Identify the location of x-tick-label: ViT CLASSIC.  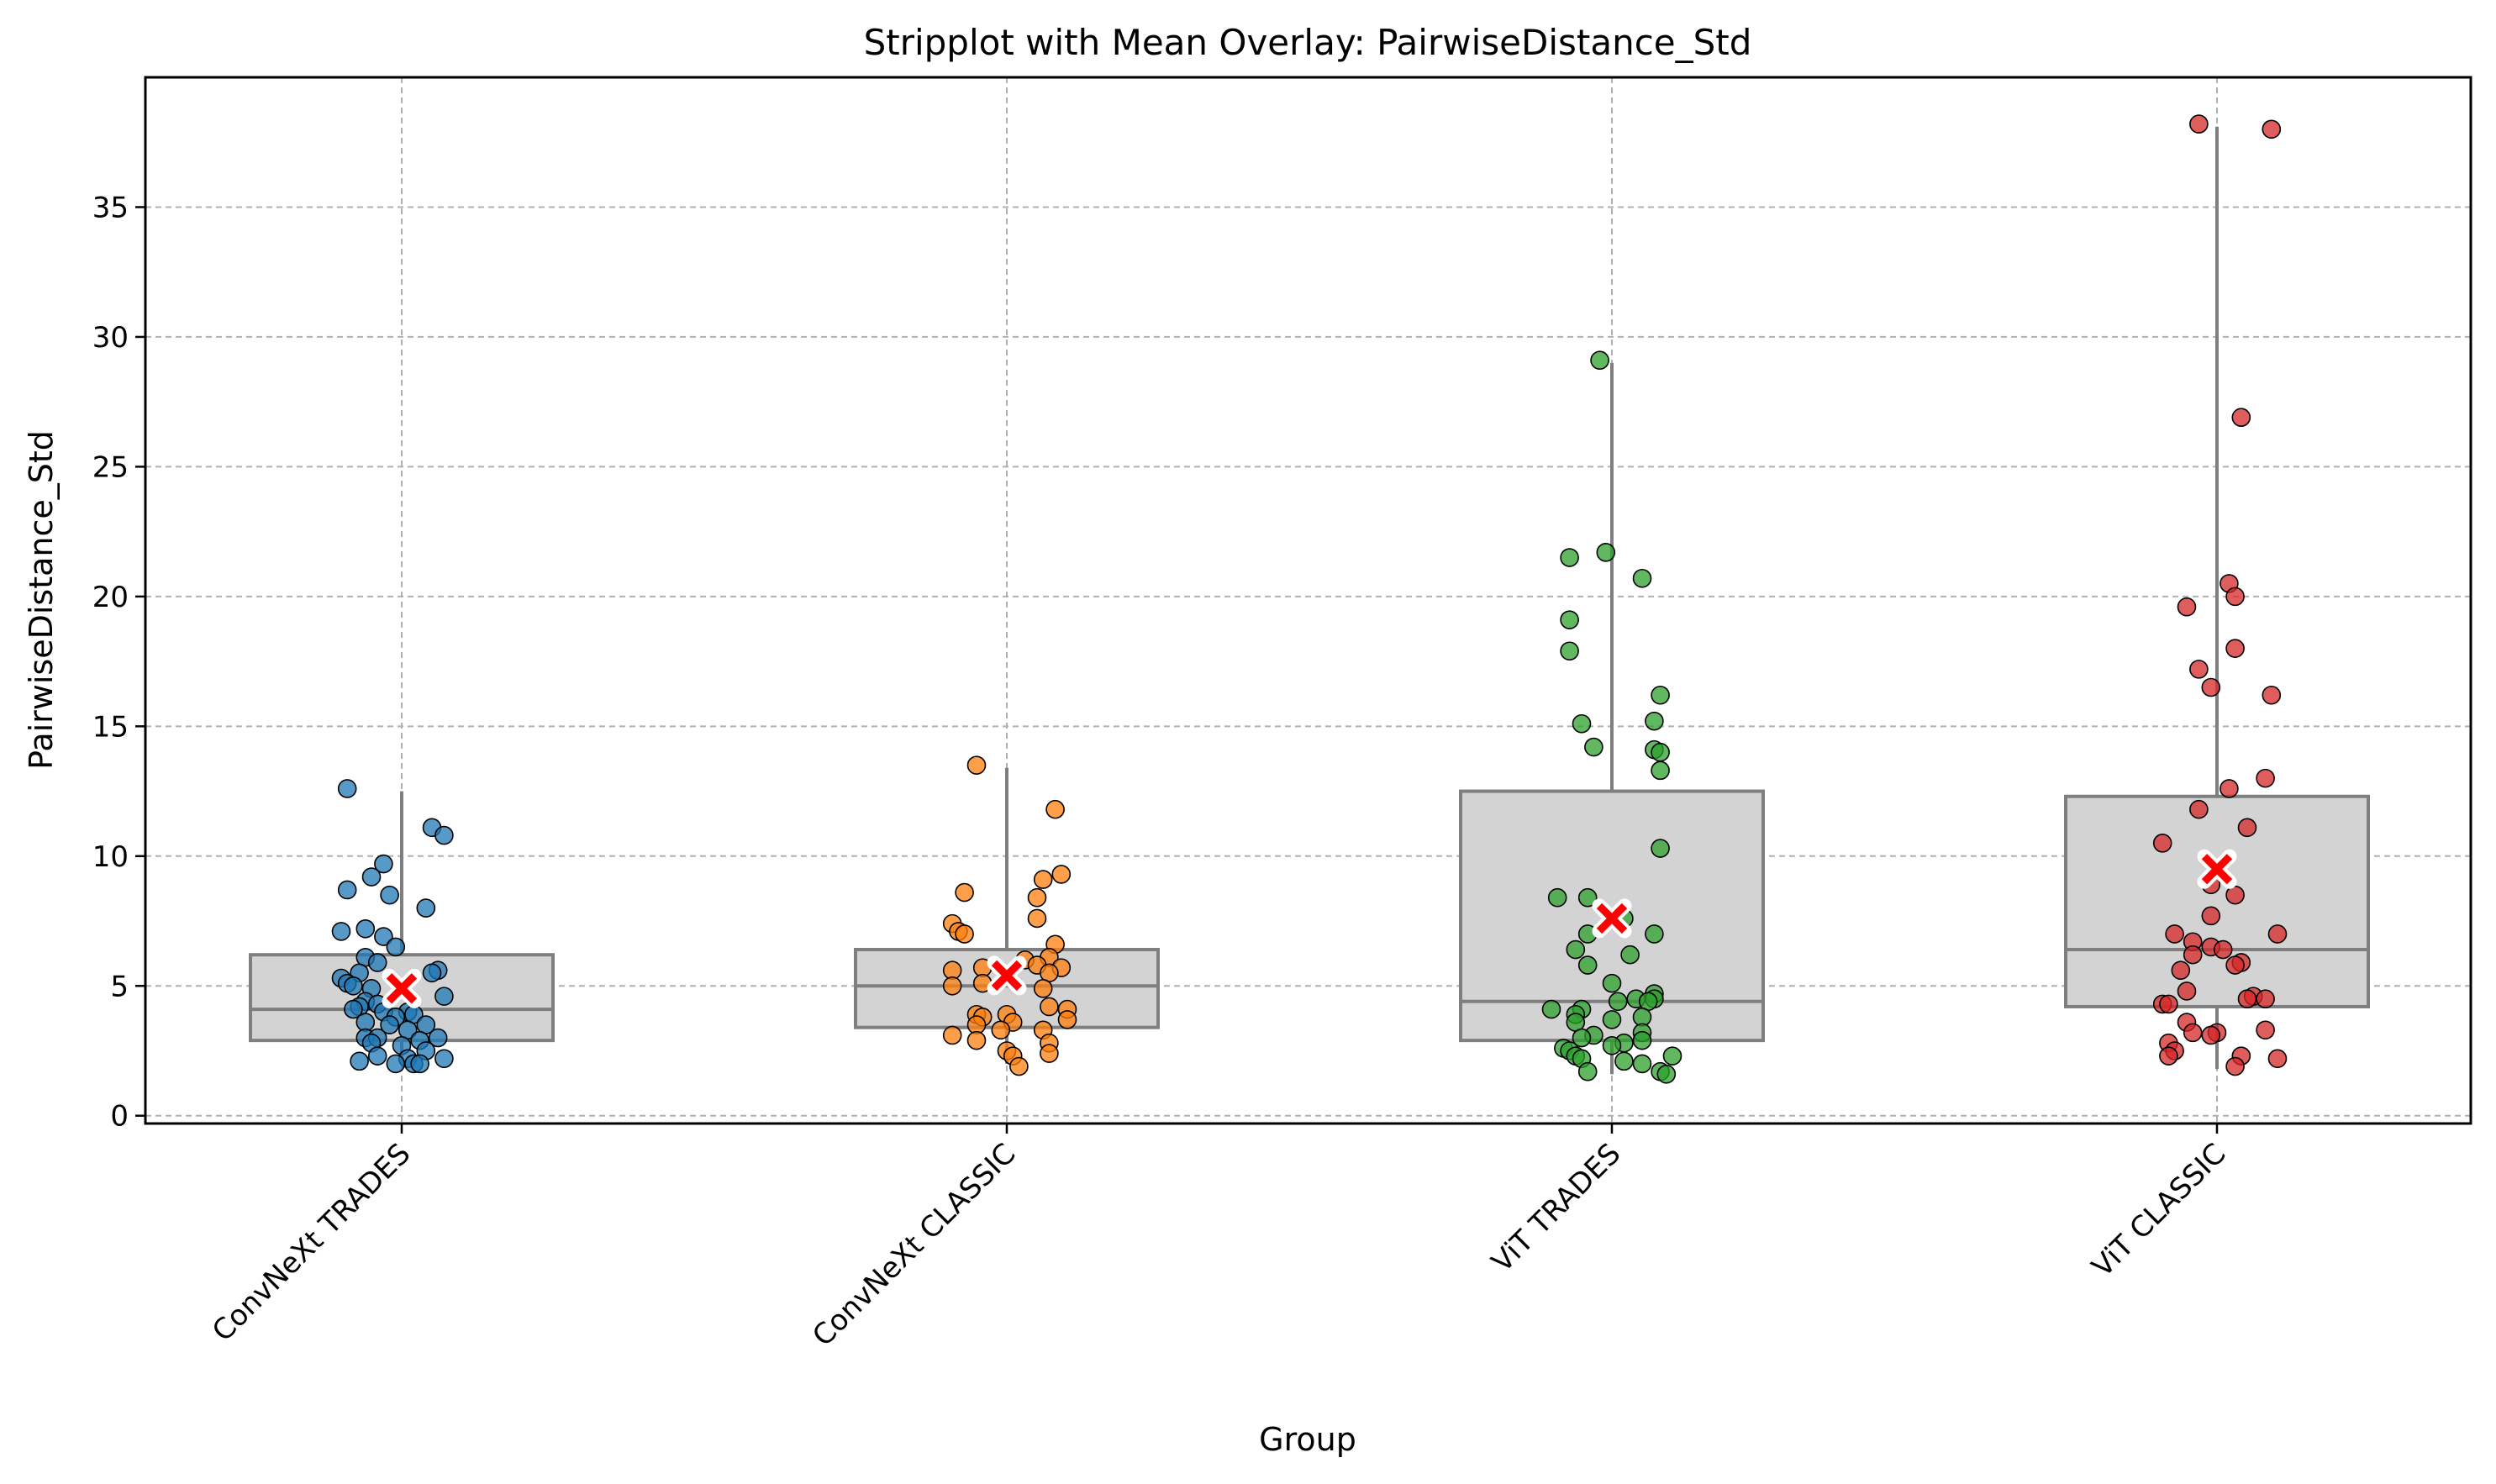
(2159, 1210).